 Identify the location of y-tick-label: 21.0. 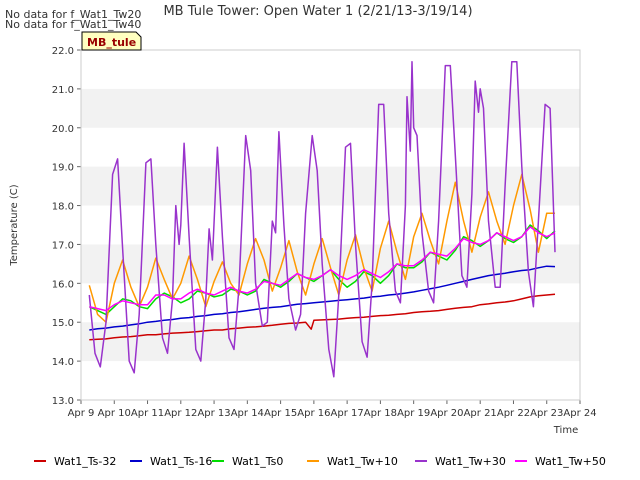
(63, 90).